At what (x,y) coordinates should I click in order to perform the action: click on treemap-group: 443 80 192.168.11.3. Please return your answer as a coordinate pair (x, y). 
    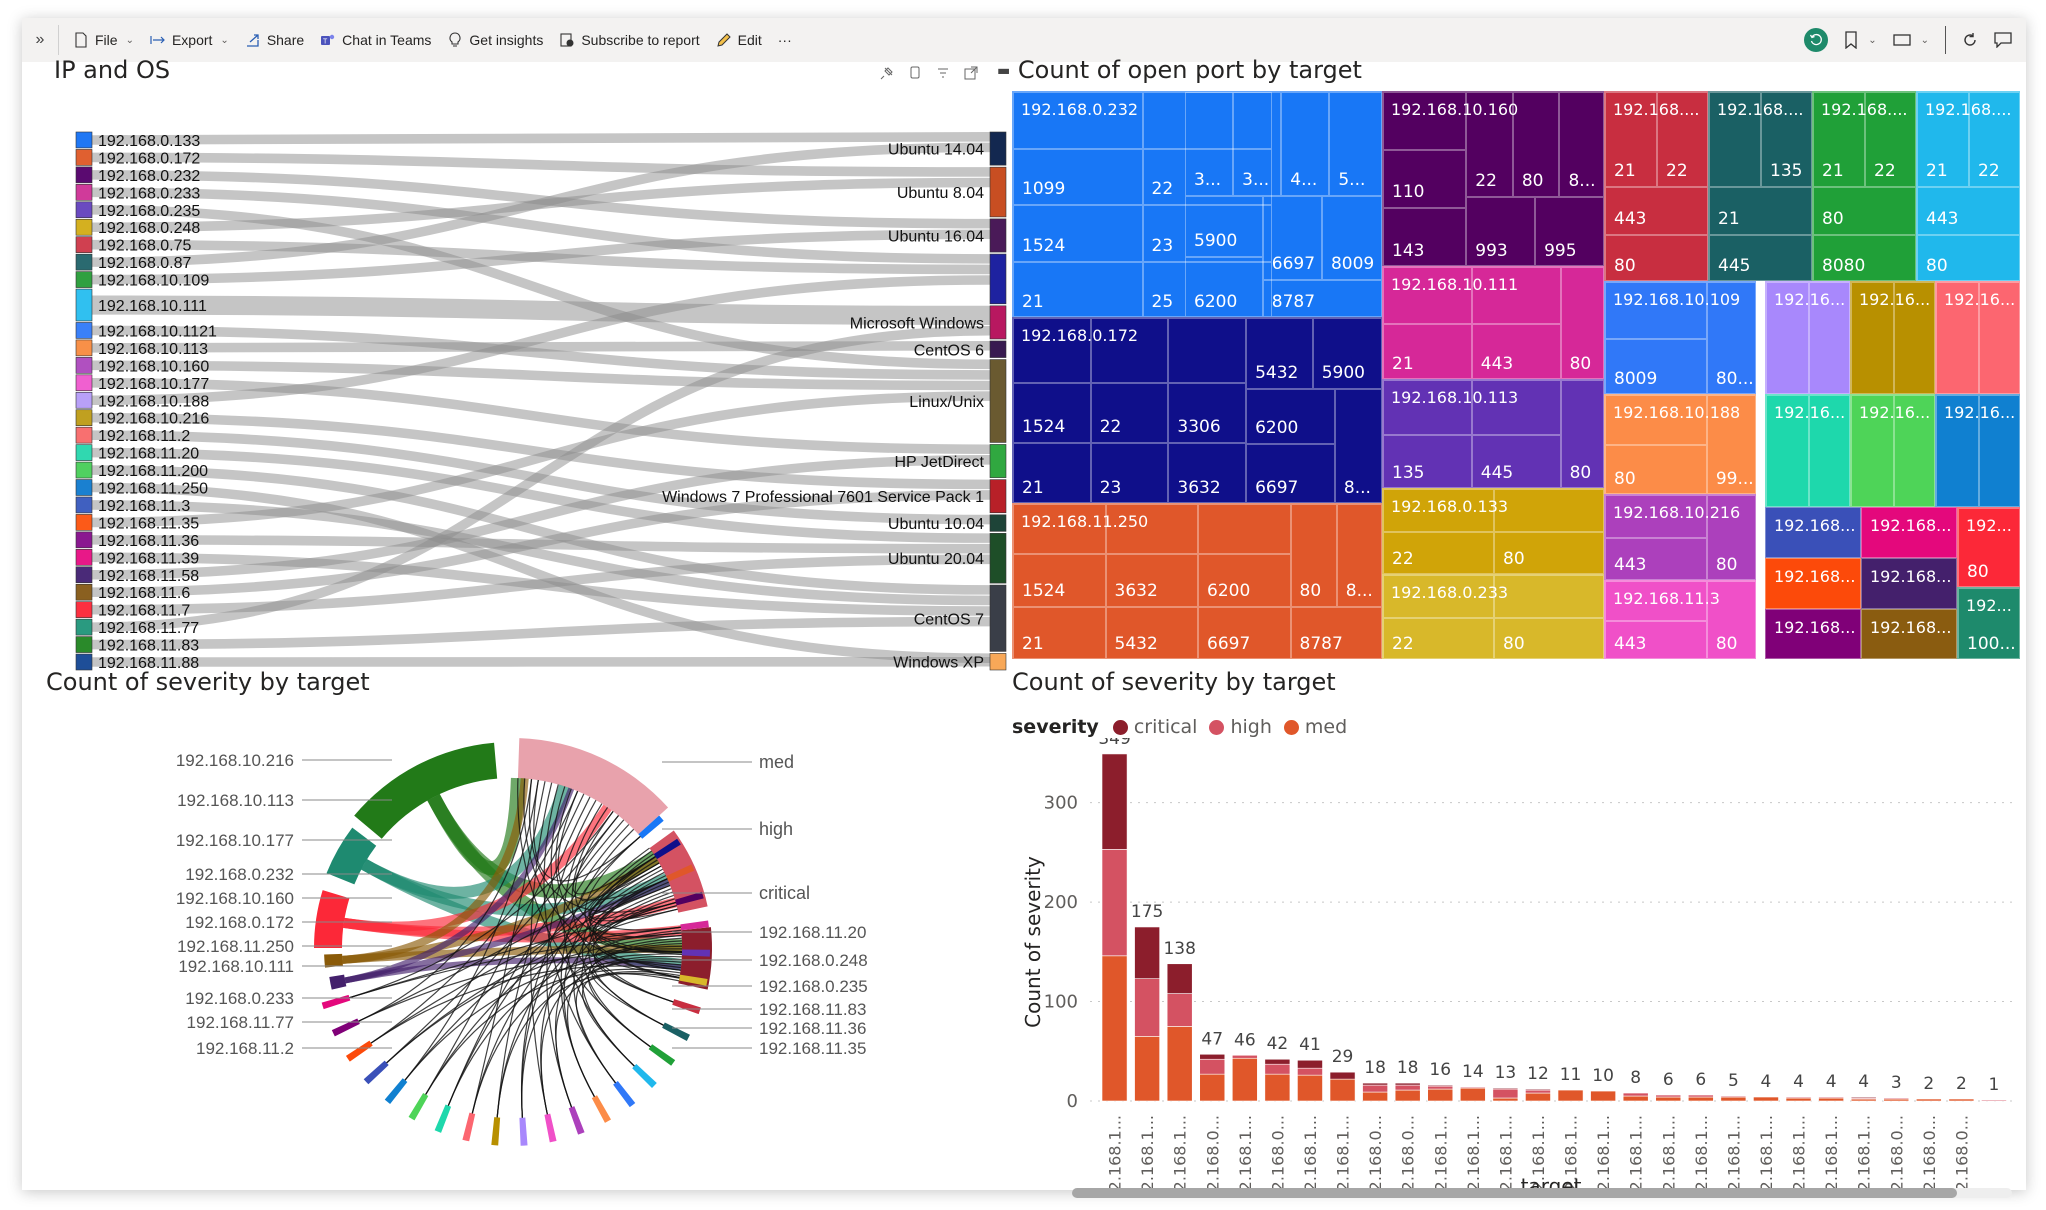
    Looking at the image, I should click on (1680, 619).